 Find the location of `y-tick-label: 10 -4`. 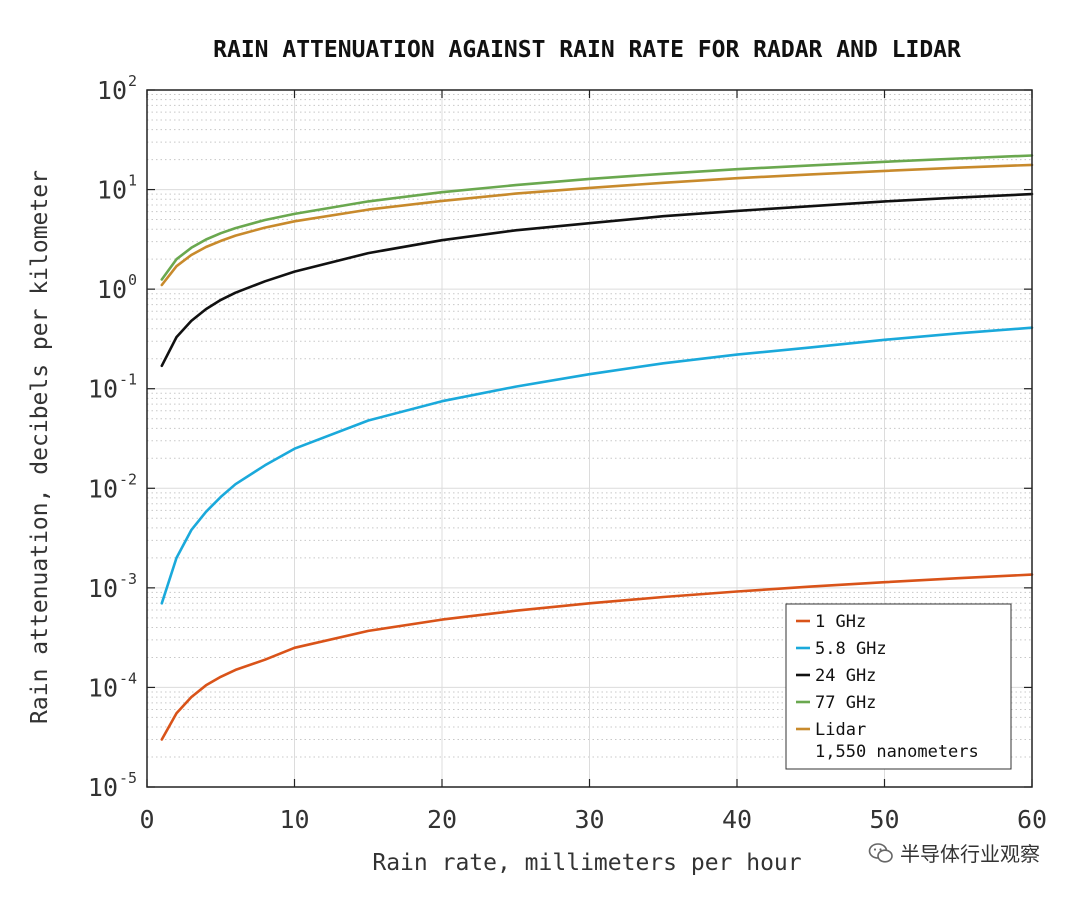

y-tick-label: 10 -4 is located at coordinates (112, 685).